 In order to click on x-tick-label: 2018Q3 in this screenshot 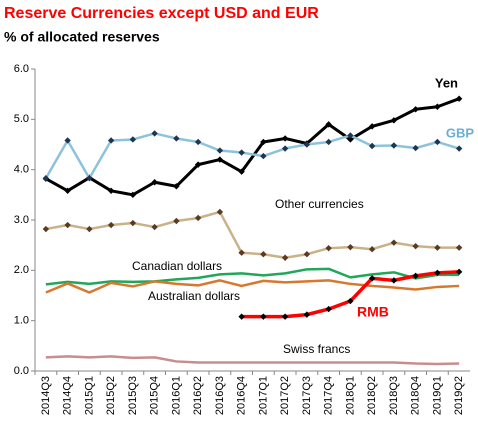, I will do `click(394, 395)`.